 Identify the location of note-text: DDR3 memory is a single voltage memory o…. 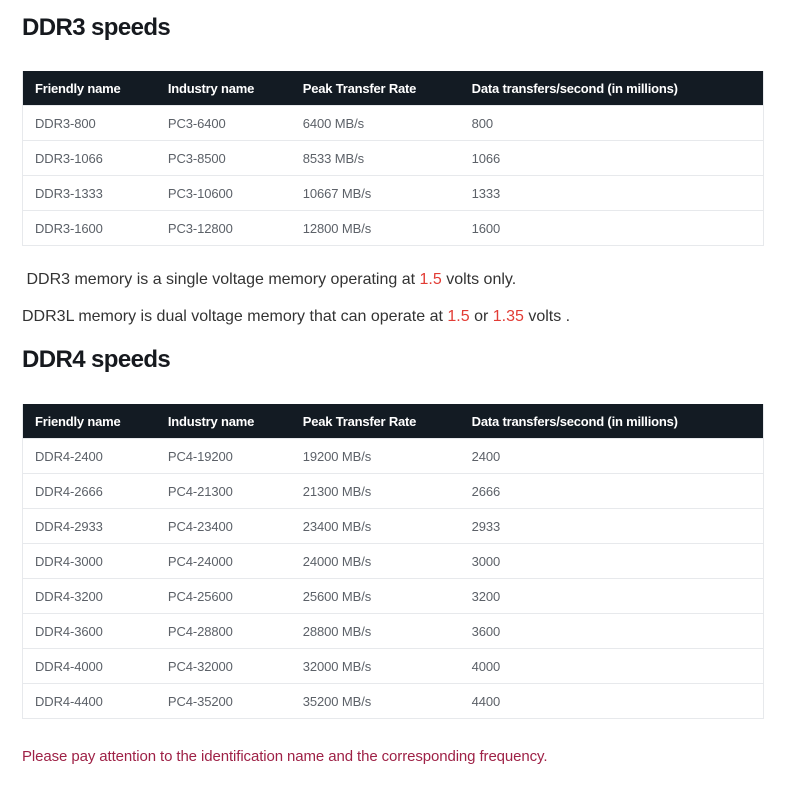
(221, 280).